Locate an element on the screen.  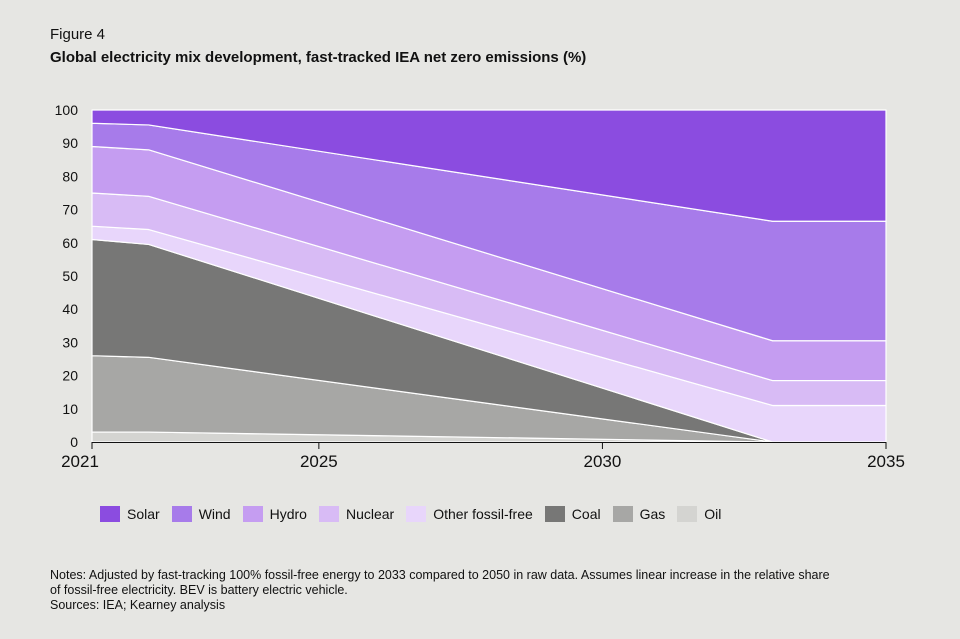
legend-item-oil: Oil is located at coordinates (699, 514).